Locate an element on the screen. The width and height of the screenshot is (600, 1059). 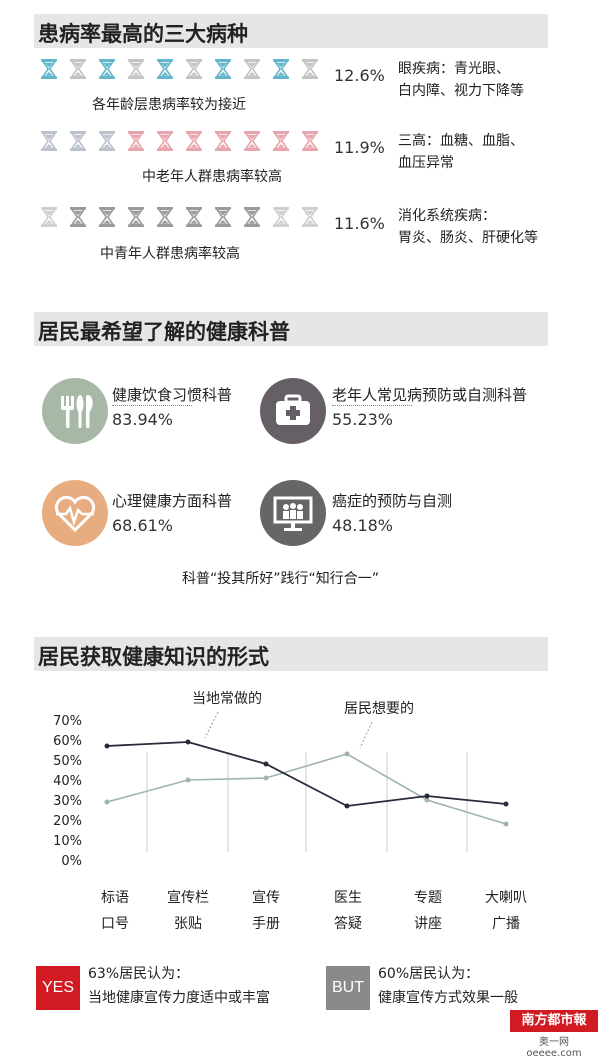
y-tick-label: 50% is located at coordinates (67, 761).